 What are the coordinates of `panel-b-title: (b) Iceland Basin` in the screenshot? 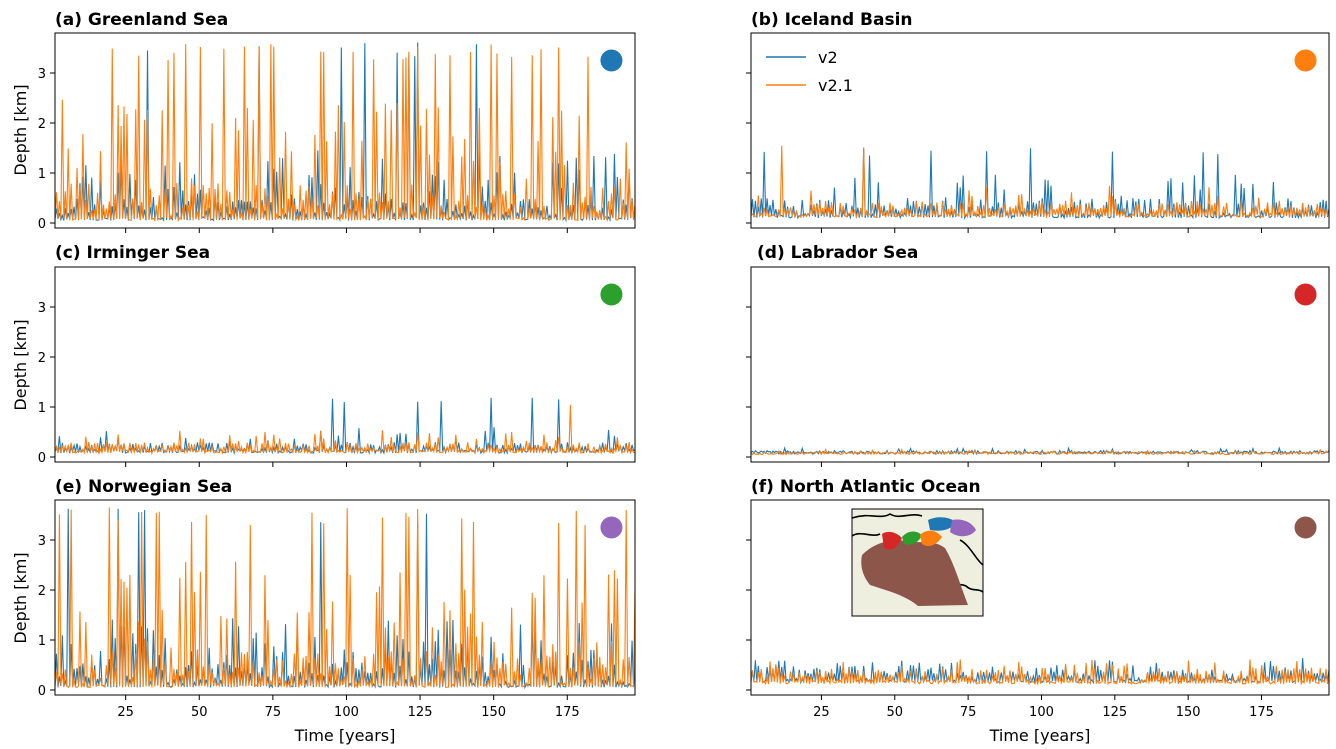 It's located at (832, 20).